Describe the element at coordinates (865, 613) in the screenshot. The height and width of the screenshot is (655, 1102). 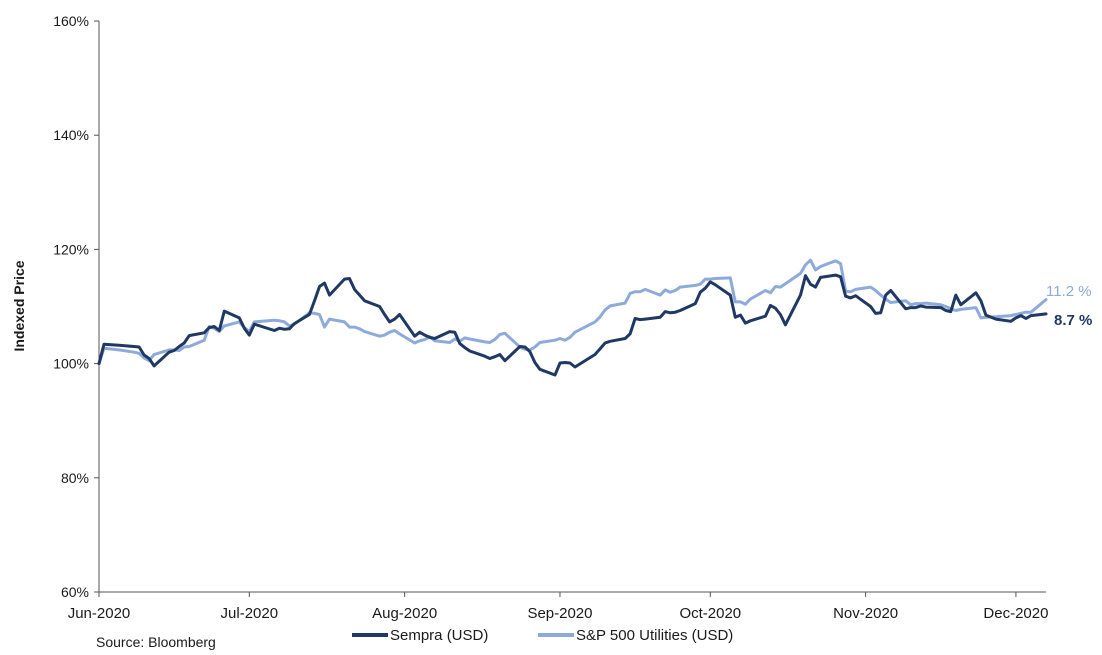
I see `x-tick-label: Nov-2020` at that location.